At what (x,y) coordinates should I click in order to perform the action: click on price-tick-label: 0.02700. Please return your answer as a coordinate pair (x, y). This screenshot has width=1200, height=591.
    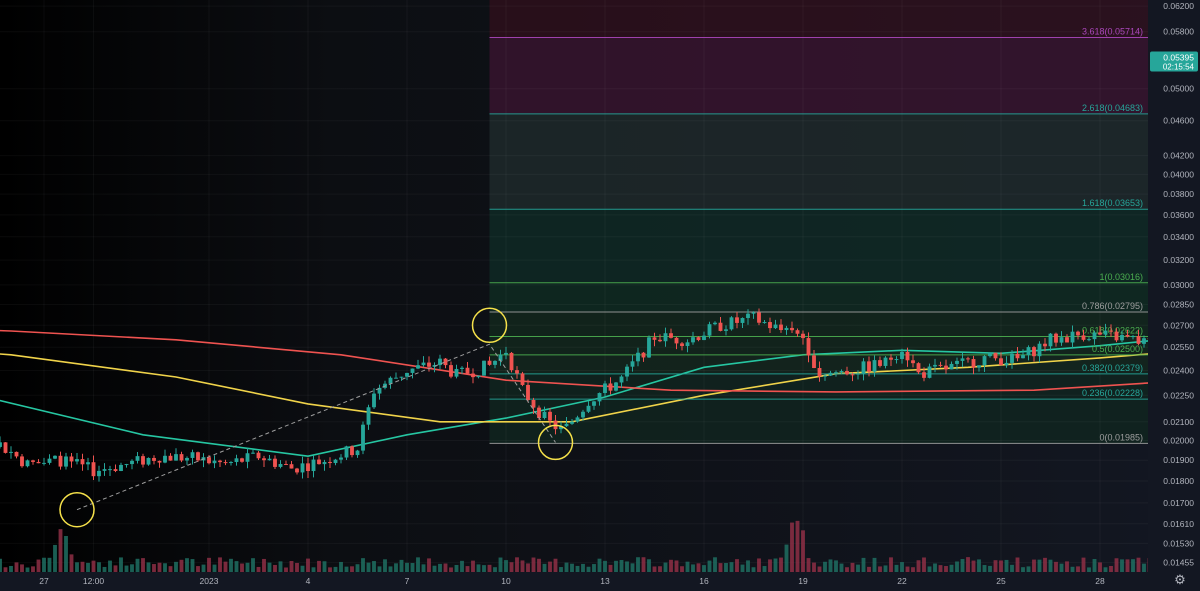
    Looking at the image, I should click on (1178, 325).